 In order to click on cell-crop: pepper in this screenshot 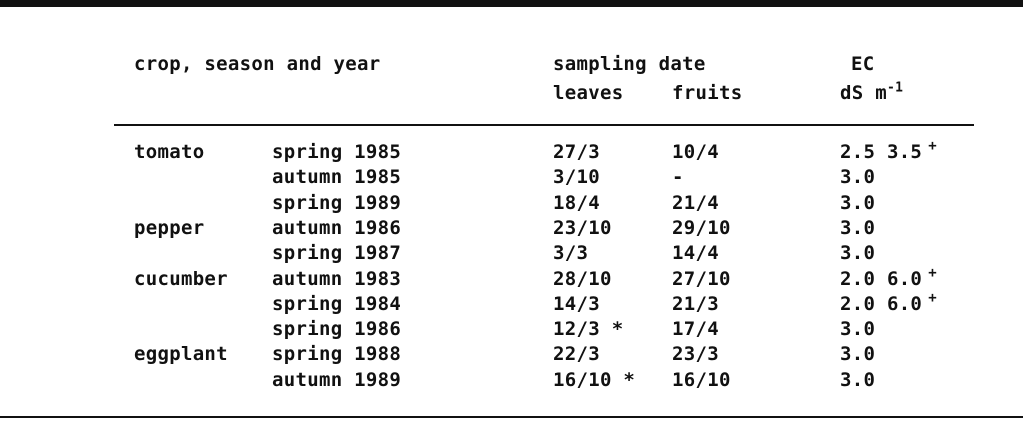, I will do `click(169, 228)`.